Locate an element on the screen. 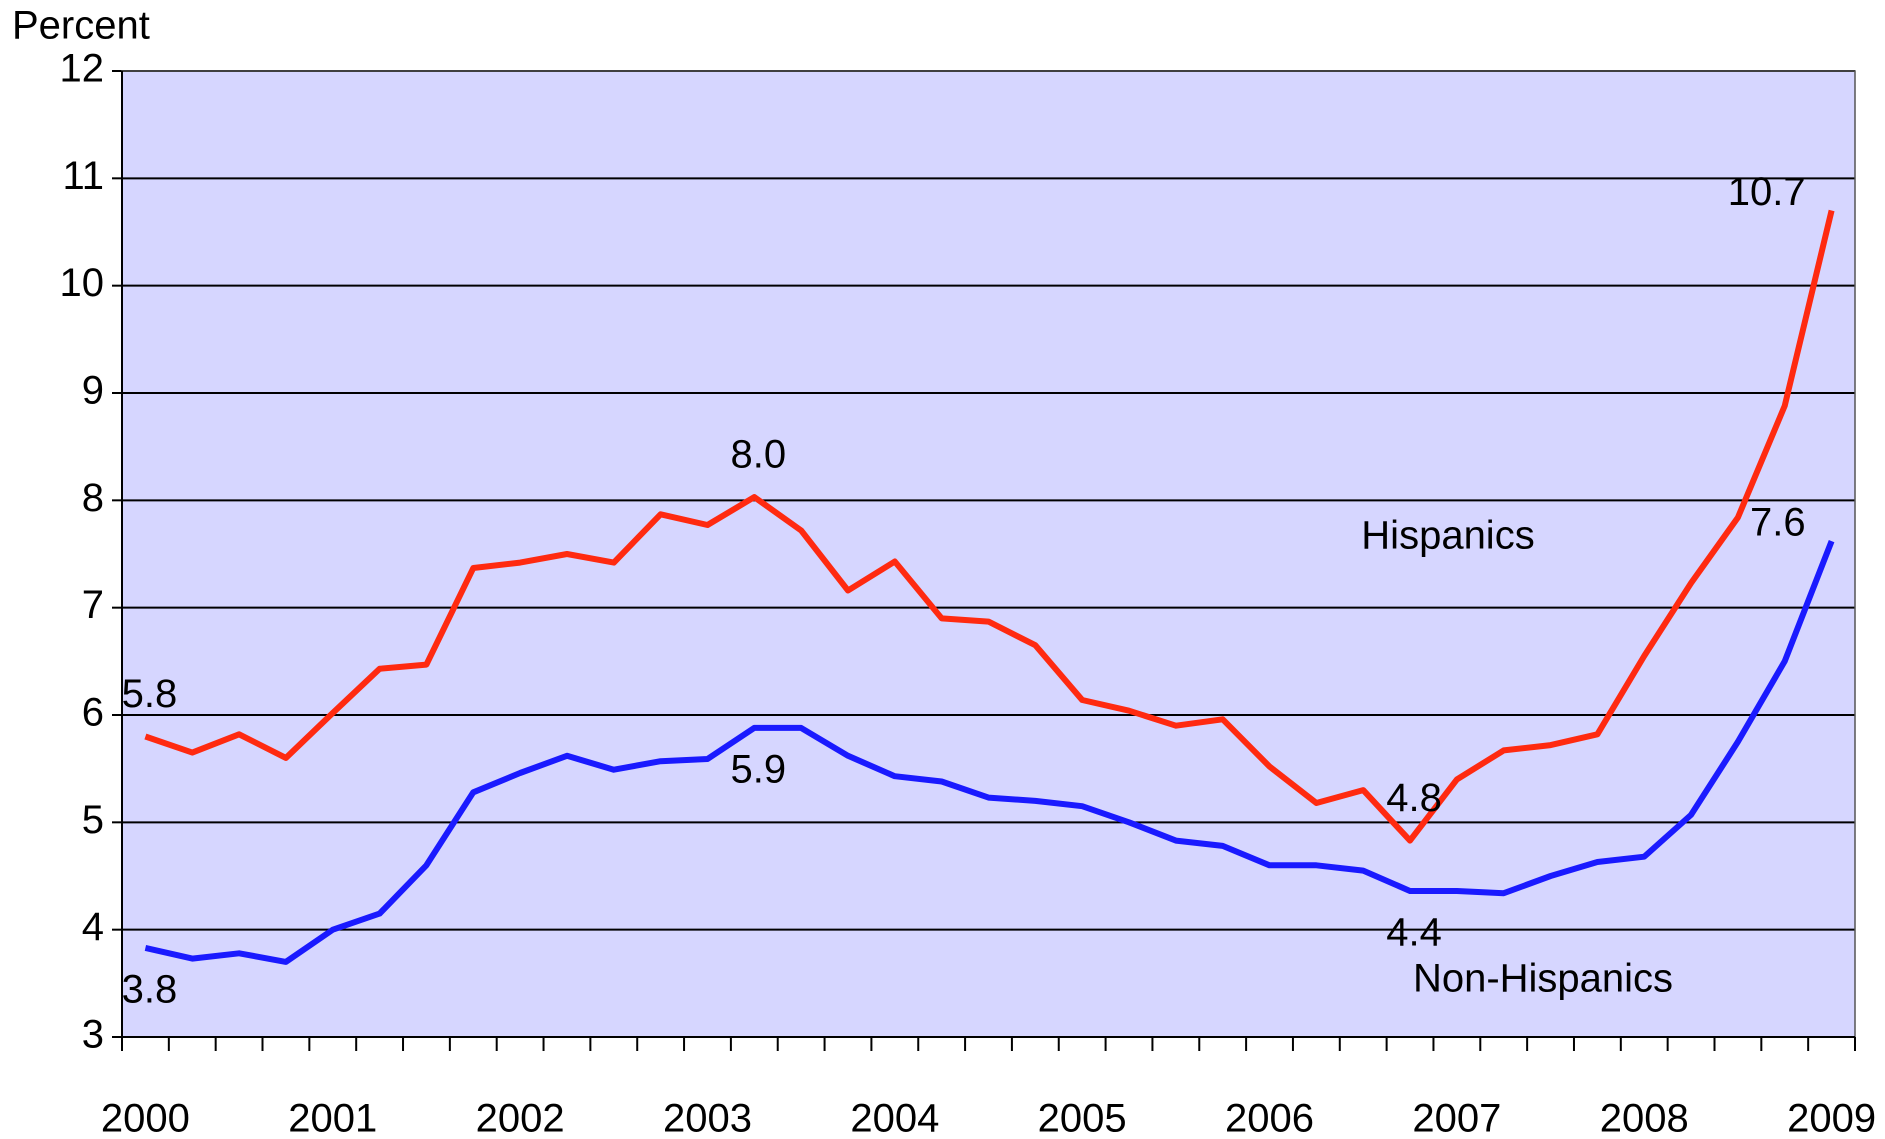  series-label: Hispanics is located at coordinates (1447, 536).